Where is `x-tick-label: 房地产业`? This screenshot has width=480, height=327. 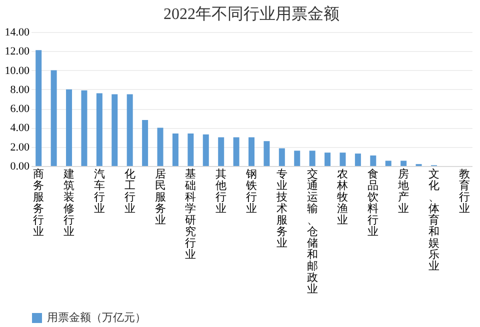
x-tick-label: 房地产业 is located at coordinates (403, 191).